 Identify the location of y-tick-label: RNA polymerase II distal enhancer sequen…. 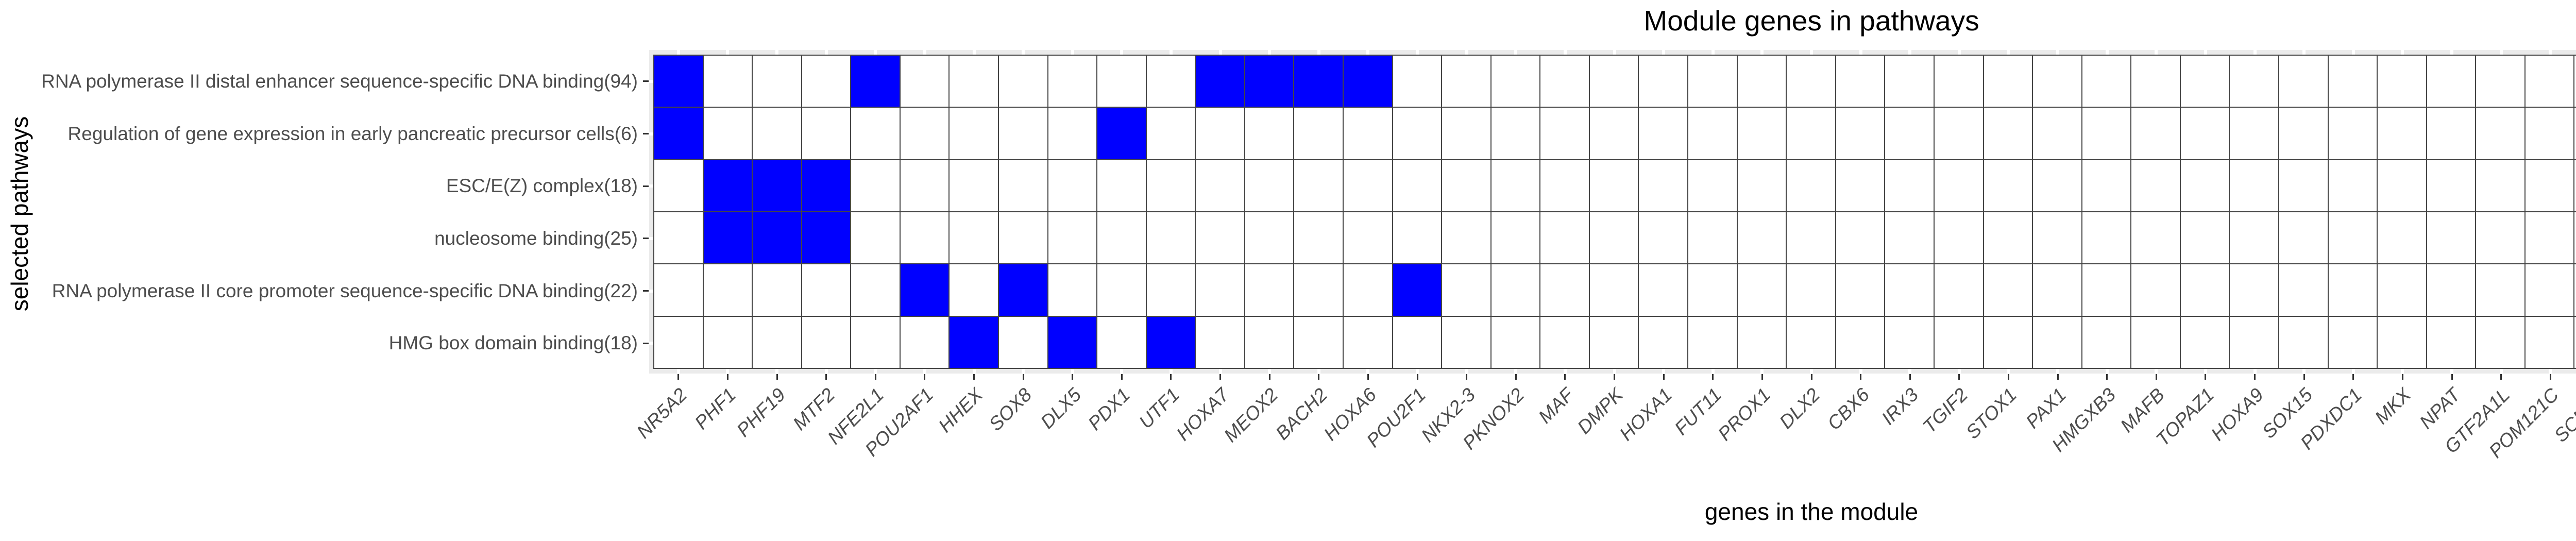
(339, 81).